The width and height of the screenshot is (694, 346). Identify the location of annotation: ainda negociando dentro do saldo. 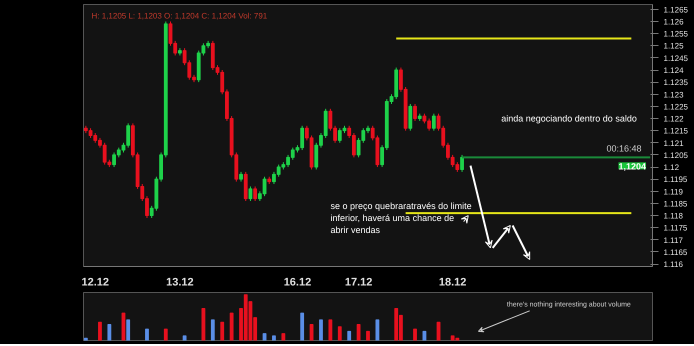
(569, 118).